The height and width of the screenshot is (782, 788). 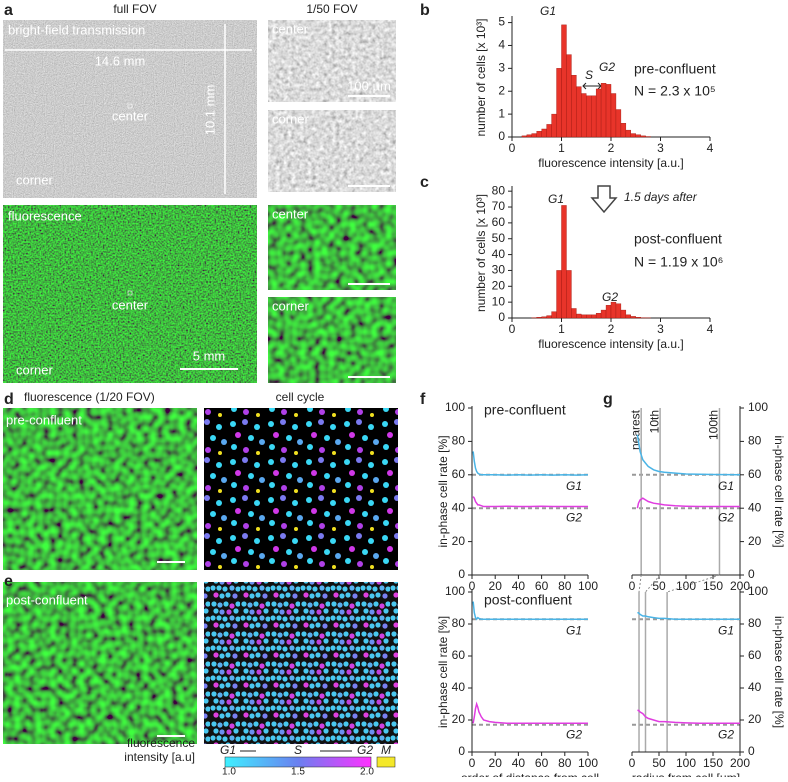 I want to click on heading: 1/50 FOV, so click(x=331, y=9).